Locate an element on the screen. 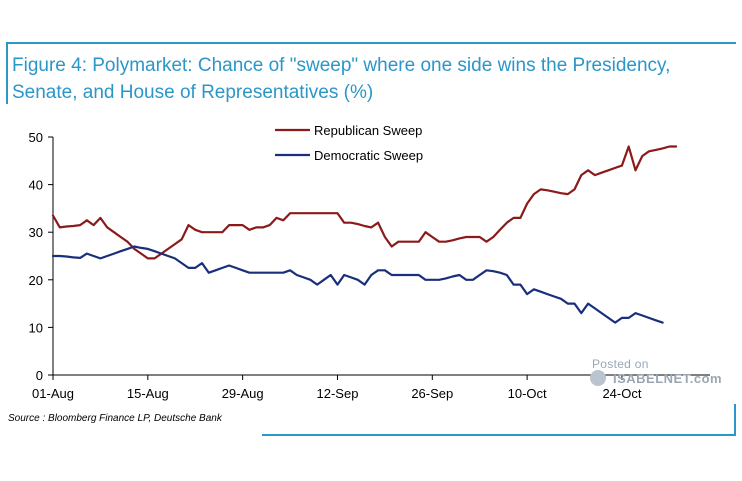 This screenshot has width=742, height=481. x-tick-label: 15-Aug is located at coordinates (148, 393).